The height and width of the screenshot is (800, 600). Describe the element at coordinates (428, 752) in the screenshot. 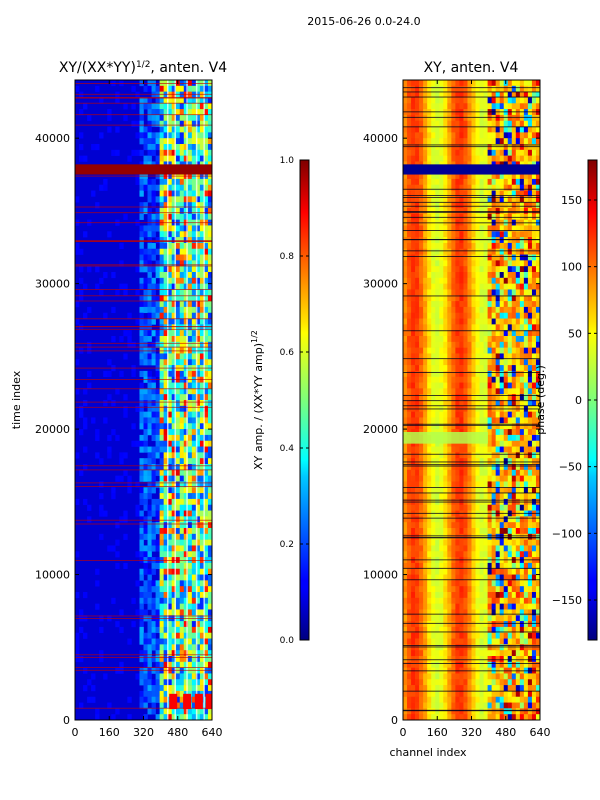

I see `phase-x-axis-label: channel index` at that location.